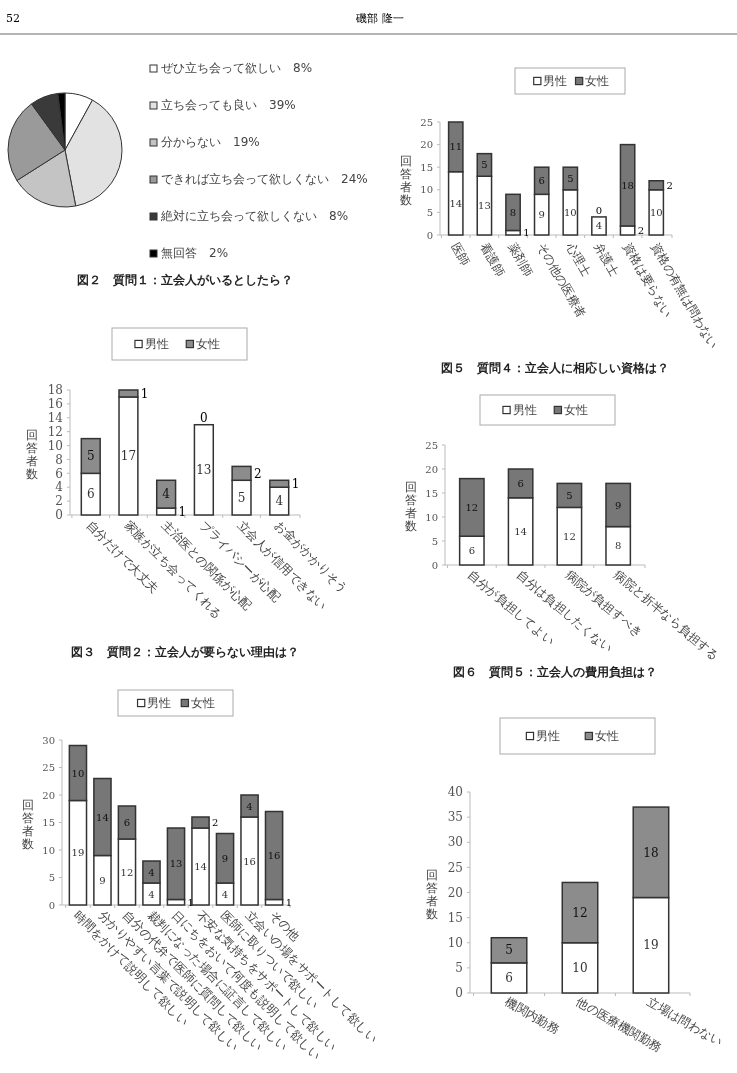  What do you see at coordinates (185, 280) in the screenshot?
I see `text: 図２ 質問１：立会人がいるとしたら？` at bounding box center [185, 280].